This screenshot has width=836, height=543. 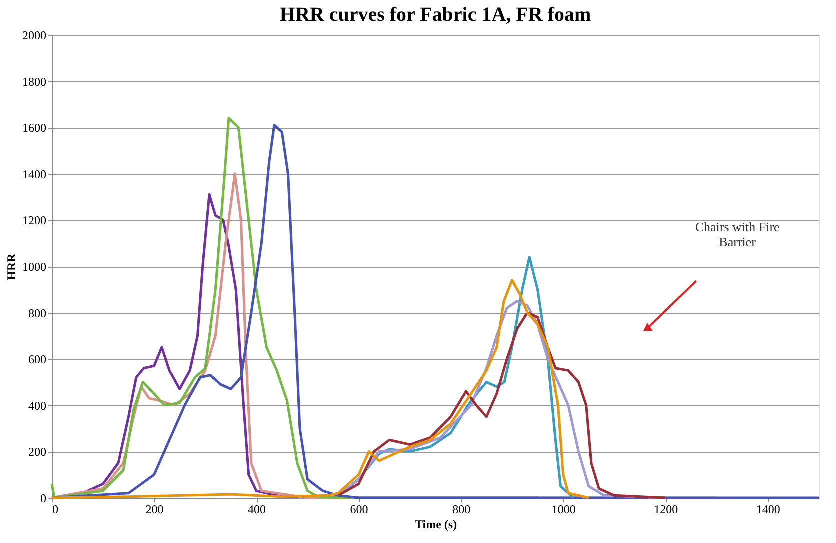 What do you see at coordinates (34, 221) in the screenshot?
I see `y-tick-label: 1200` at bounding box center [34, 221].